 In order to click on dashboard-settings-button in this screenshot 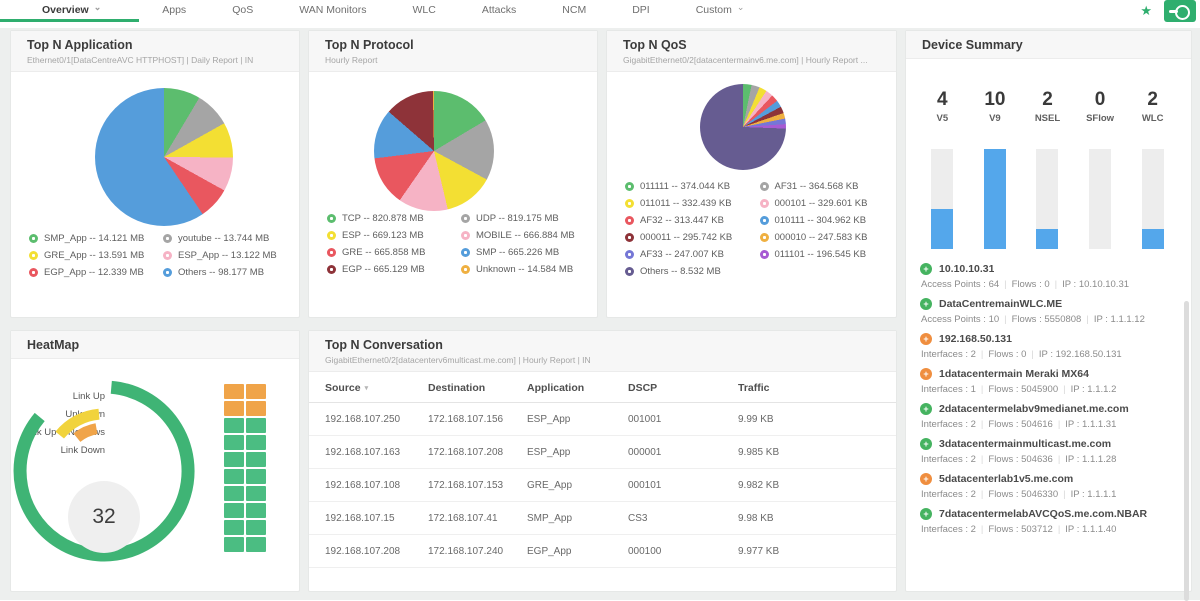, I will do `click(1180, 11)`.